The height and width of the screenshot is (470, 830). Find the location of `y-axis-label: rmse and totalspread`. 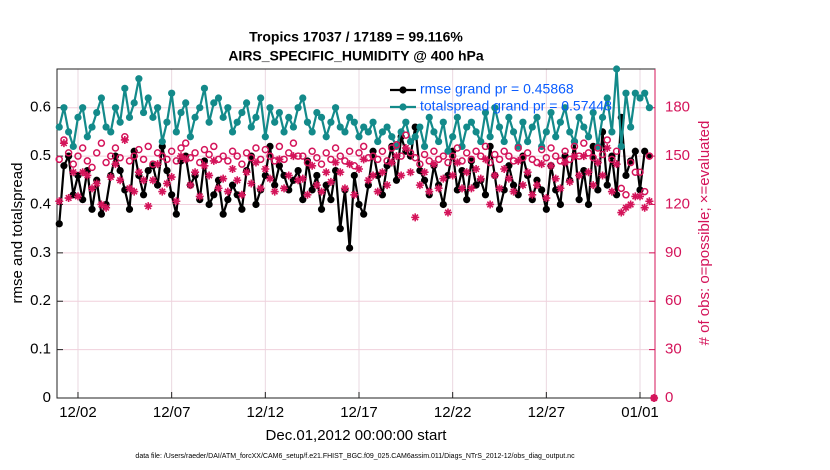

y-axis-label: rmse and totalspread is located at coordinates (17, 233).